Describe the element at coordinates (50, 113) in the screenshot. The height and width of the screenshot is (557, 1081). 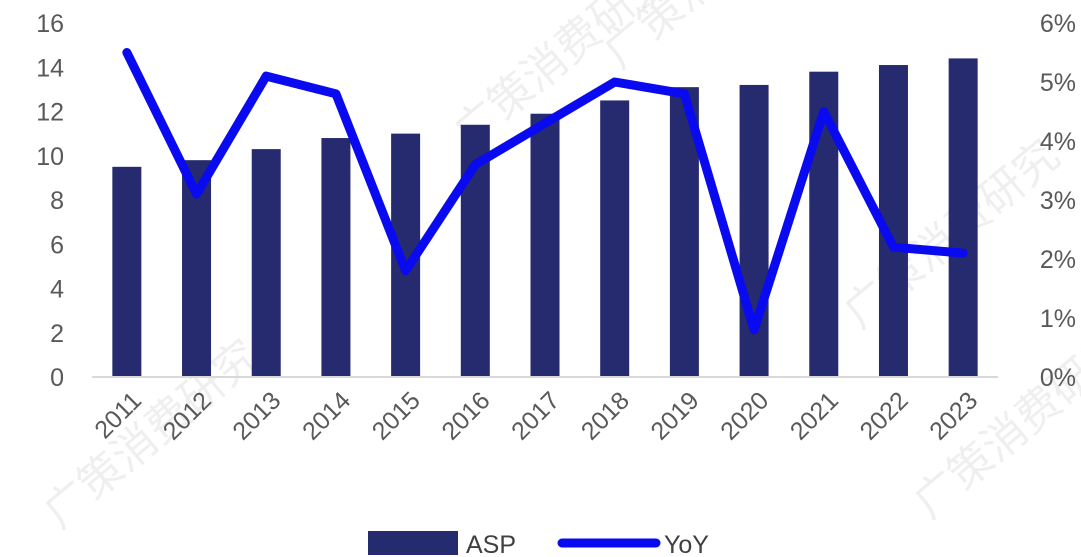
I see `left-tick-label: 12` at that location.